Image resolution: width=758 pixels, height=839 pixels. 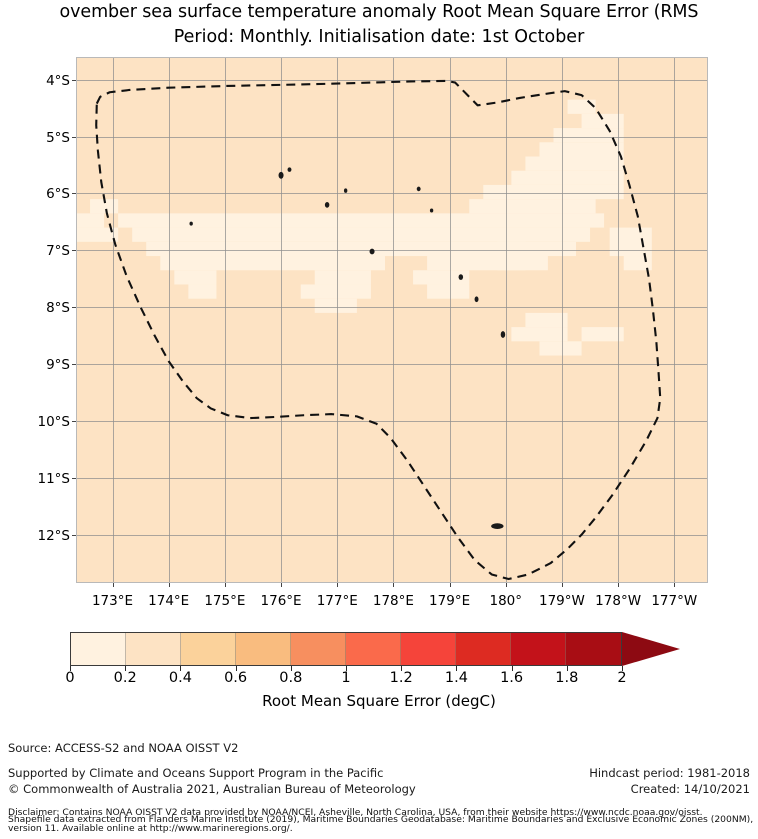 I want to click on x-axis-tick-label: 179°W, so click(x=562, y=601).